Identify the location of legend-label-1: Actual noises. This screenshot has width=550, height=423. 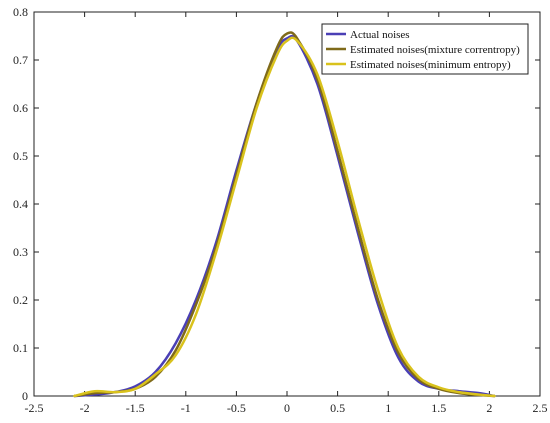
(380, 35).